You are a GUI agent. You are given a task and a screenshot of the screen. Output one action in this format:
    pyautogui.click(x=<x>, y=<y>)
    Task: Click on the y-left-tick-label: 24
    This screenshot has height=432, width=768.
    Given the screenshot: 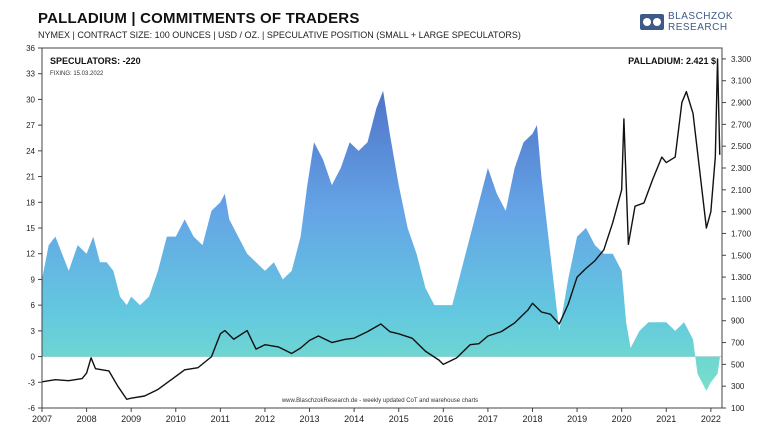 What is the action you would take?
    pyautogui.click(x=30, y=151)
    